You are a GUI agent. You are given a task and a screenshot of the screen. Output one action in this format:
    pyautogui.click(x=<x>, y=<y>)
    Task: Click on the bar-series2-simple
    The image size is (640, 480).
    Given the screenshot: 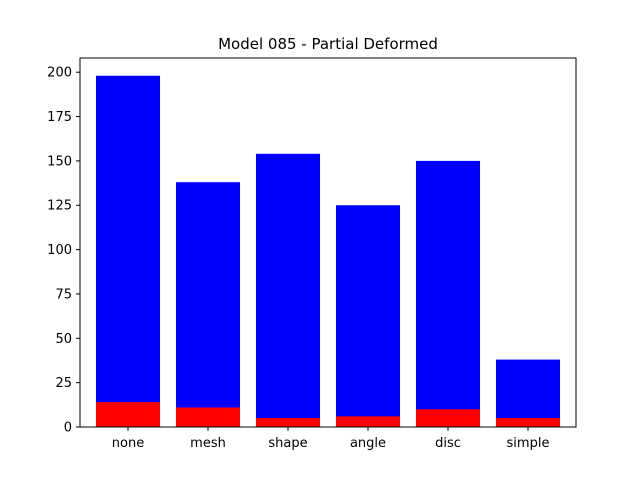 What is the action you would take?
    pyautogui.click(x=528, y=422)
    